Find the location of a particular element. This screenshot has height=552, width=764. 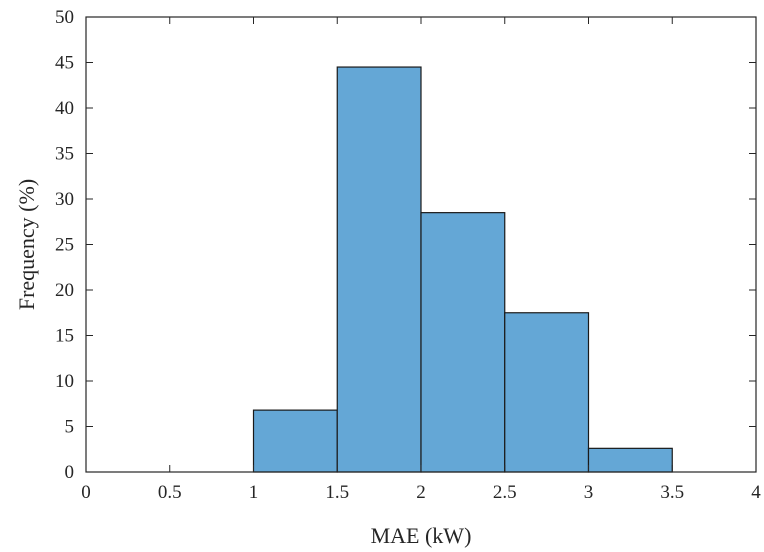

x-tick-label: 3.5 is located at coordinates (672, 492).